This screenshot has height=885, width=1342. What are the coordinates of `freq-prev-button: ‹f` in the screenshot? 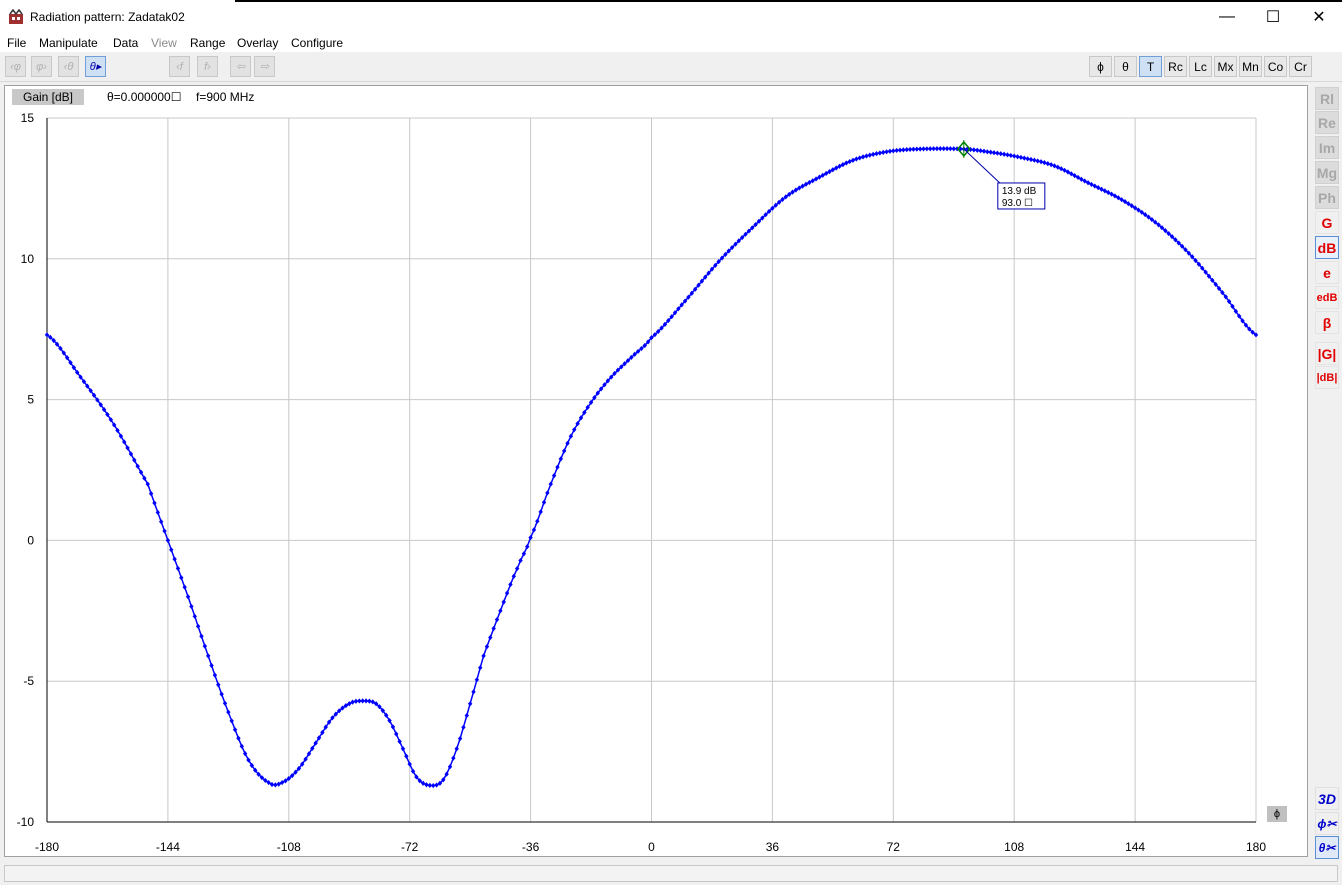 It's located at (179, 66).